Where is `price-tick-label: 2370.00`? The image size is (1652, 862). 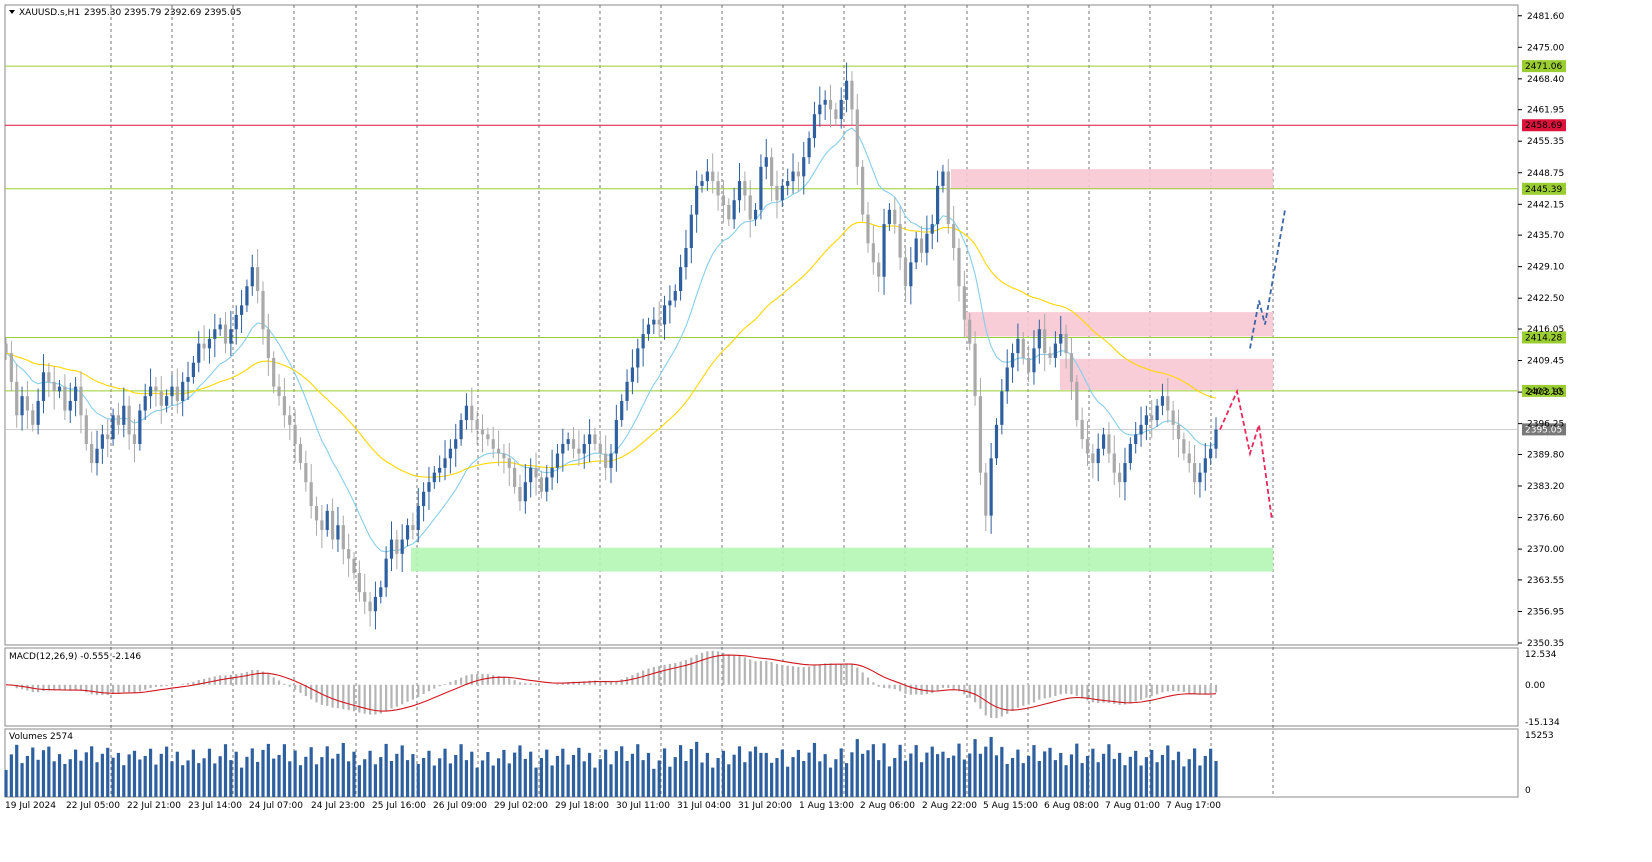
price-tick-label: 2370.00 is located at coordinates (1545, 550).